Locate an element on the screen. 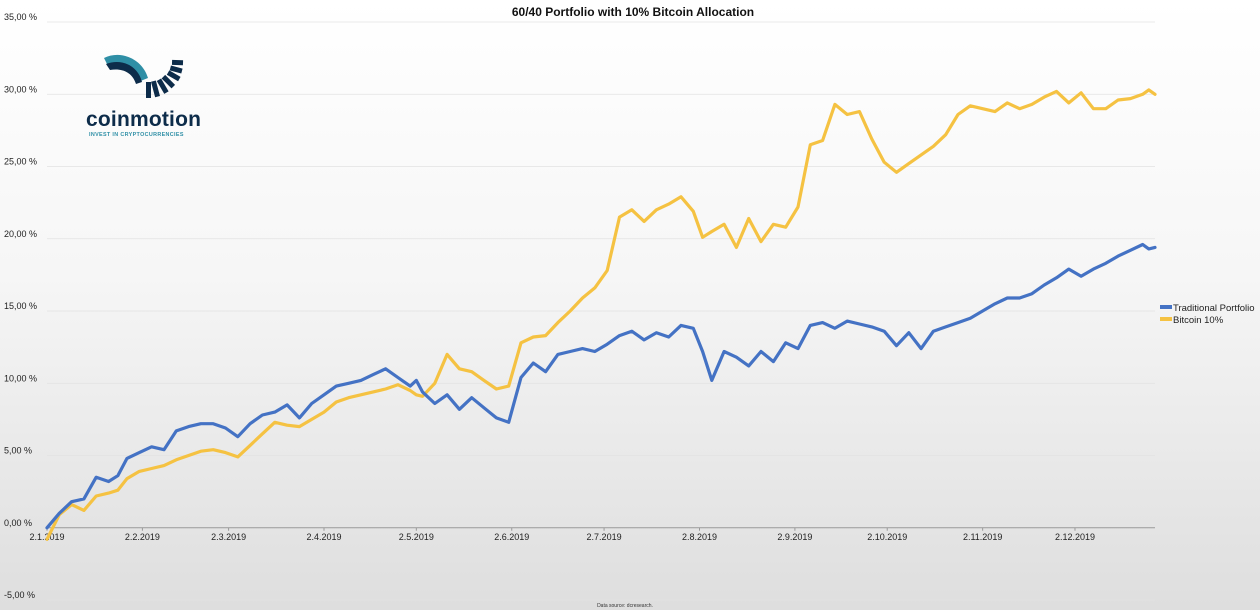 Image resolution: width=1260 pixels, height=610 pixels. y-tick-label: 15,00 % is located at coordinates (20, 306).